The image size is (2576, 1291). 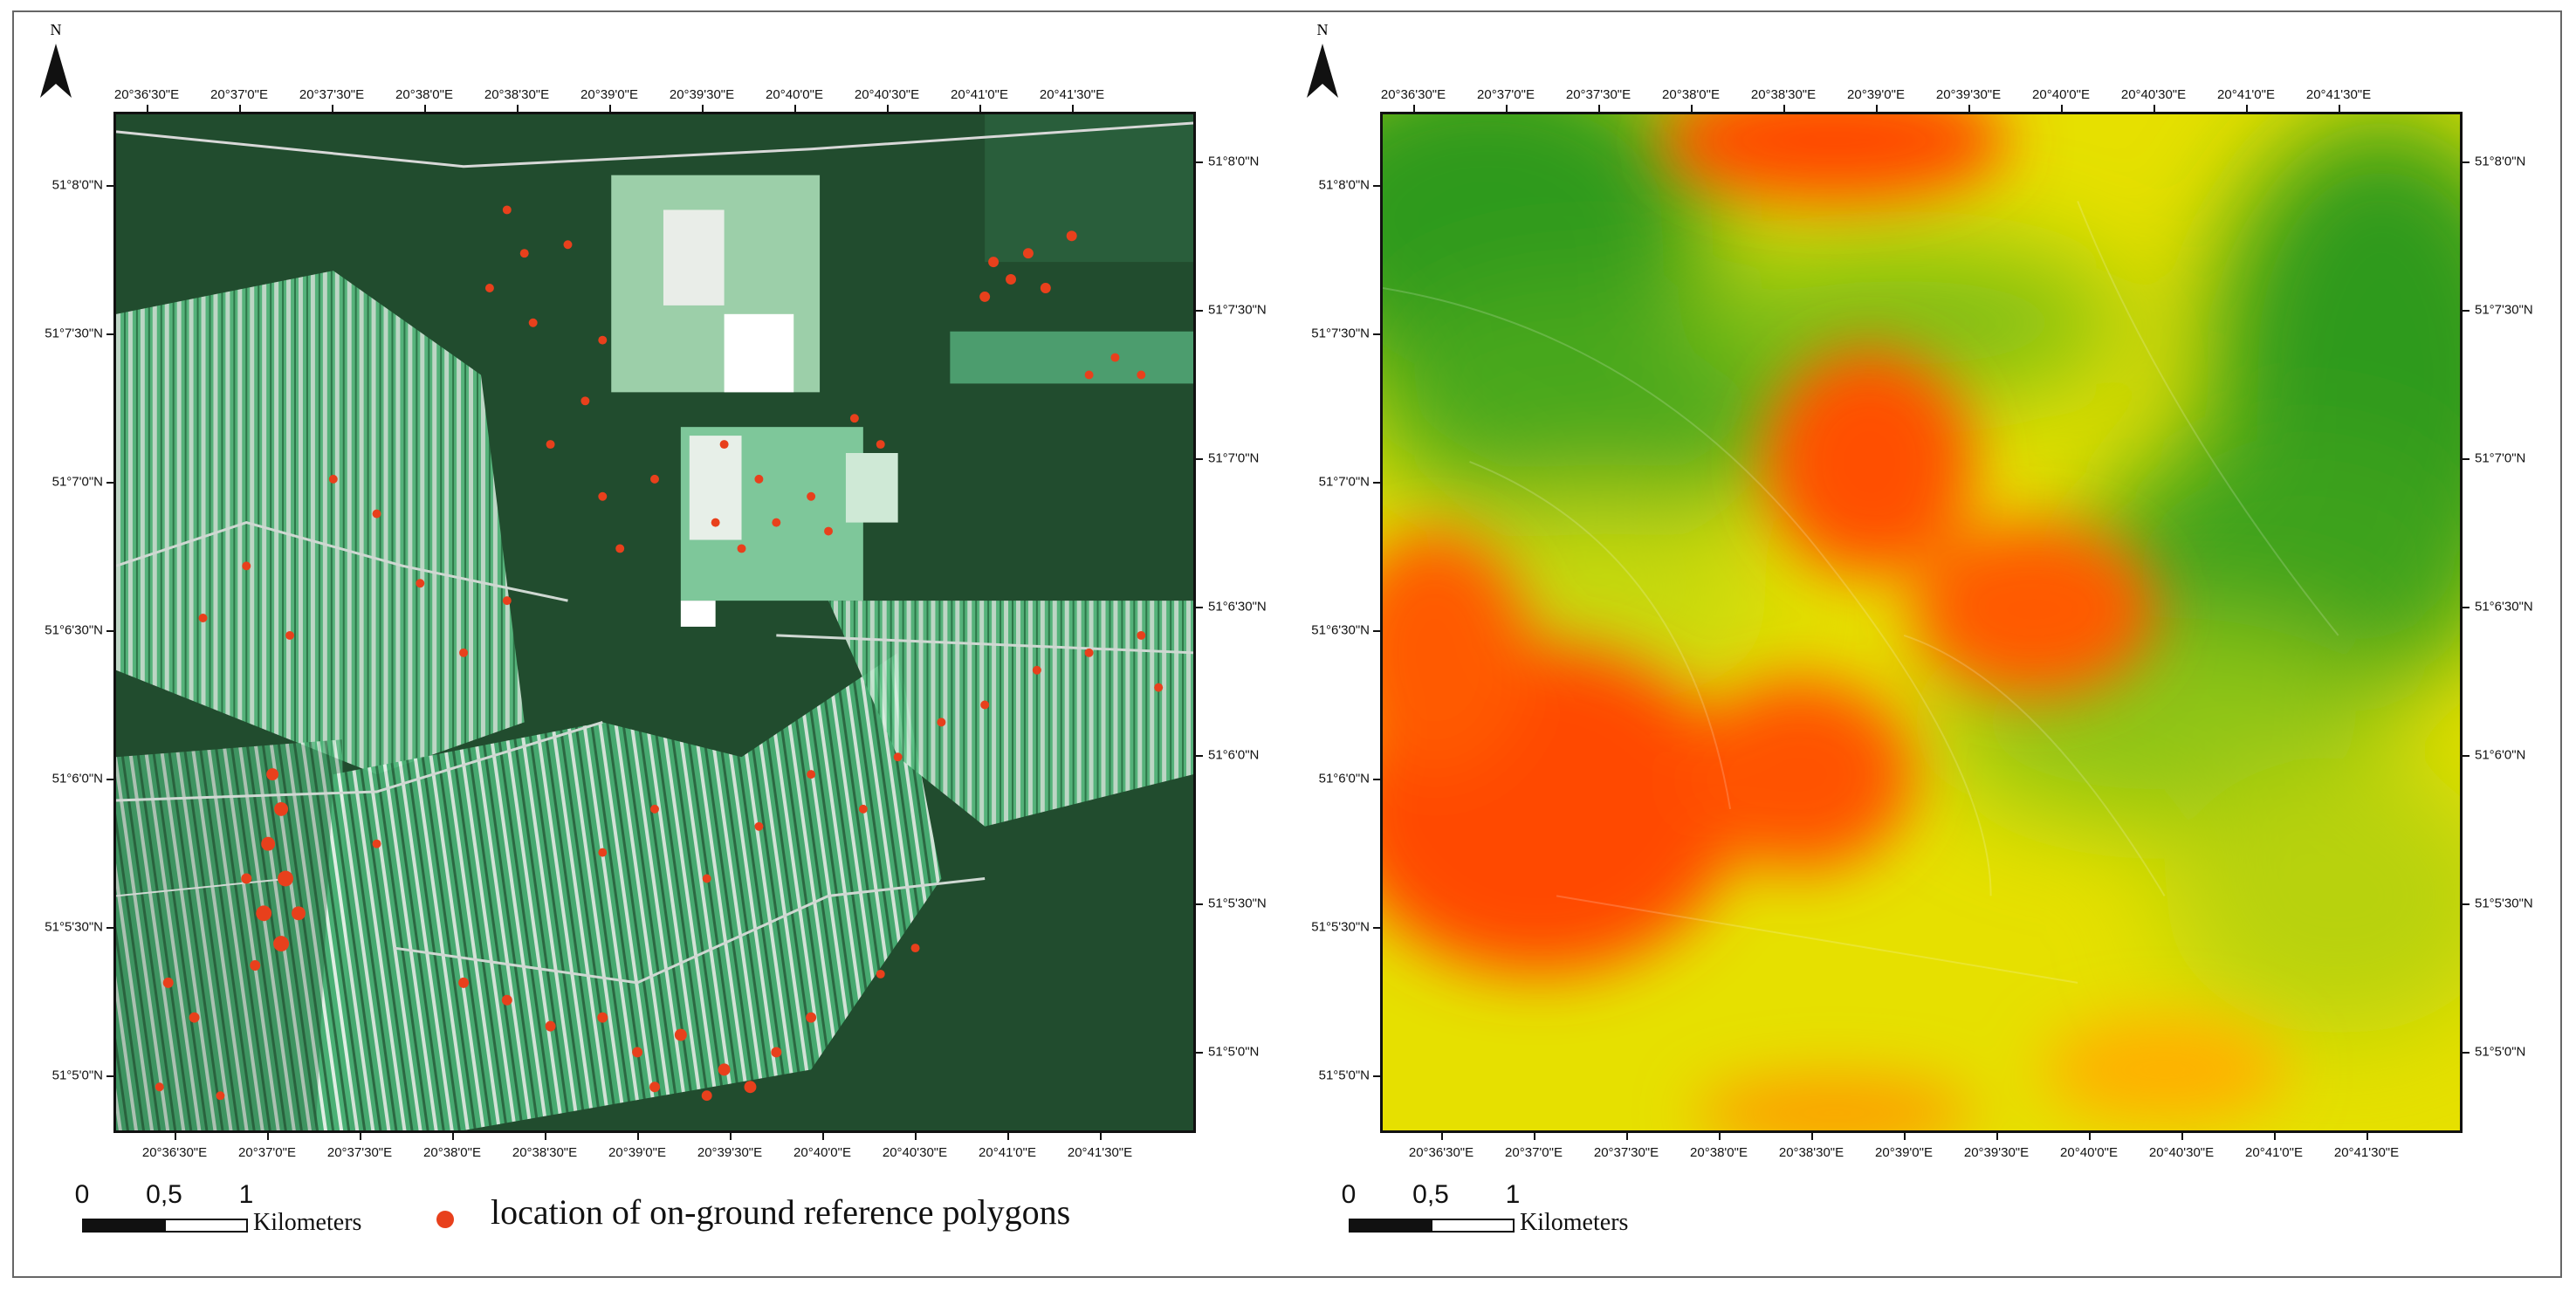 What do you see at coordinates (1322, 29) in the screenshot?
I see `north-label: N` at bounding box center [1322, 29].